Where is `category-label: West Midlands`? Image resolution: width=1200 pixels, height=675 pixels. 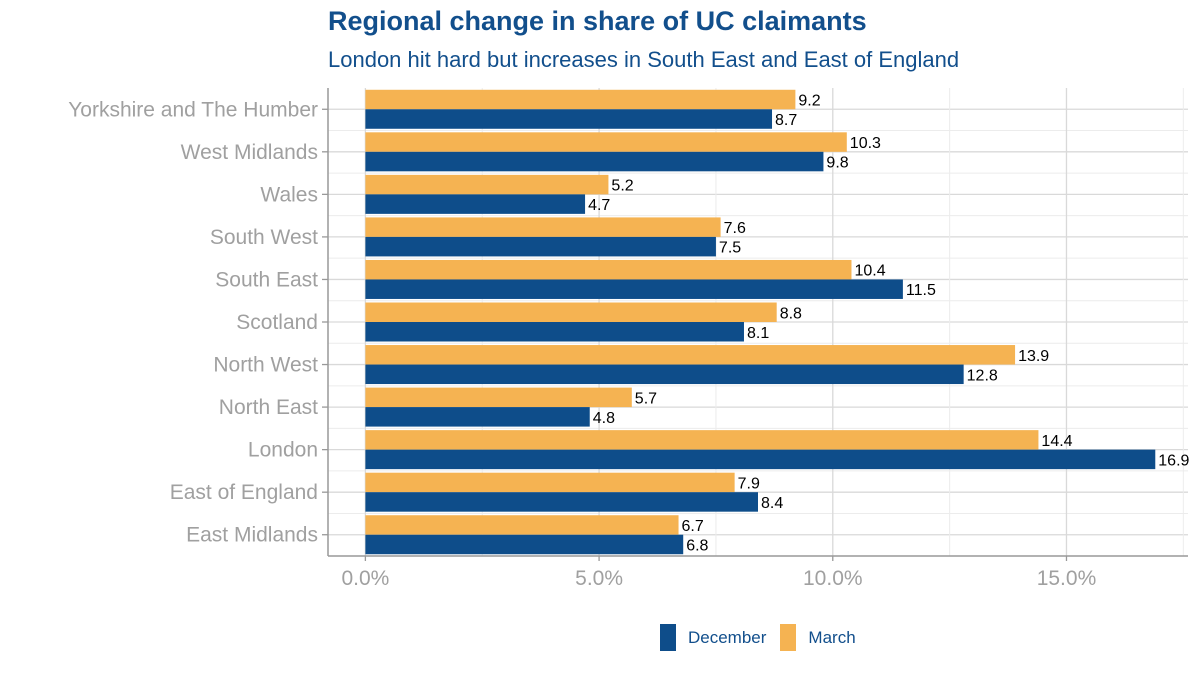 category-label: West Midlands is located at coordinates (249, 152).